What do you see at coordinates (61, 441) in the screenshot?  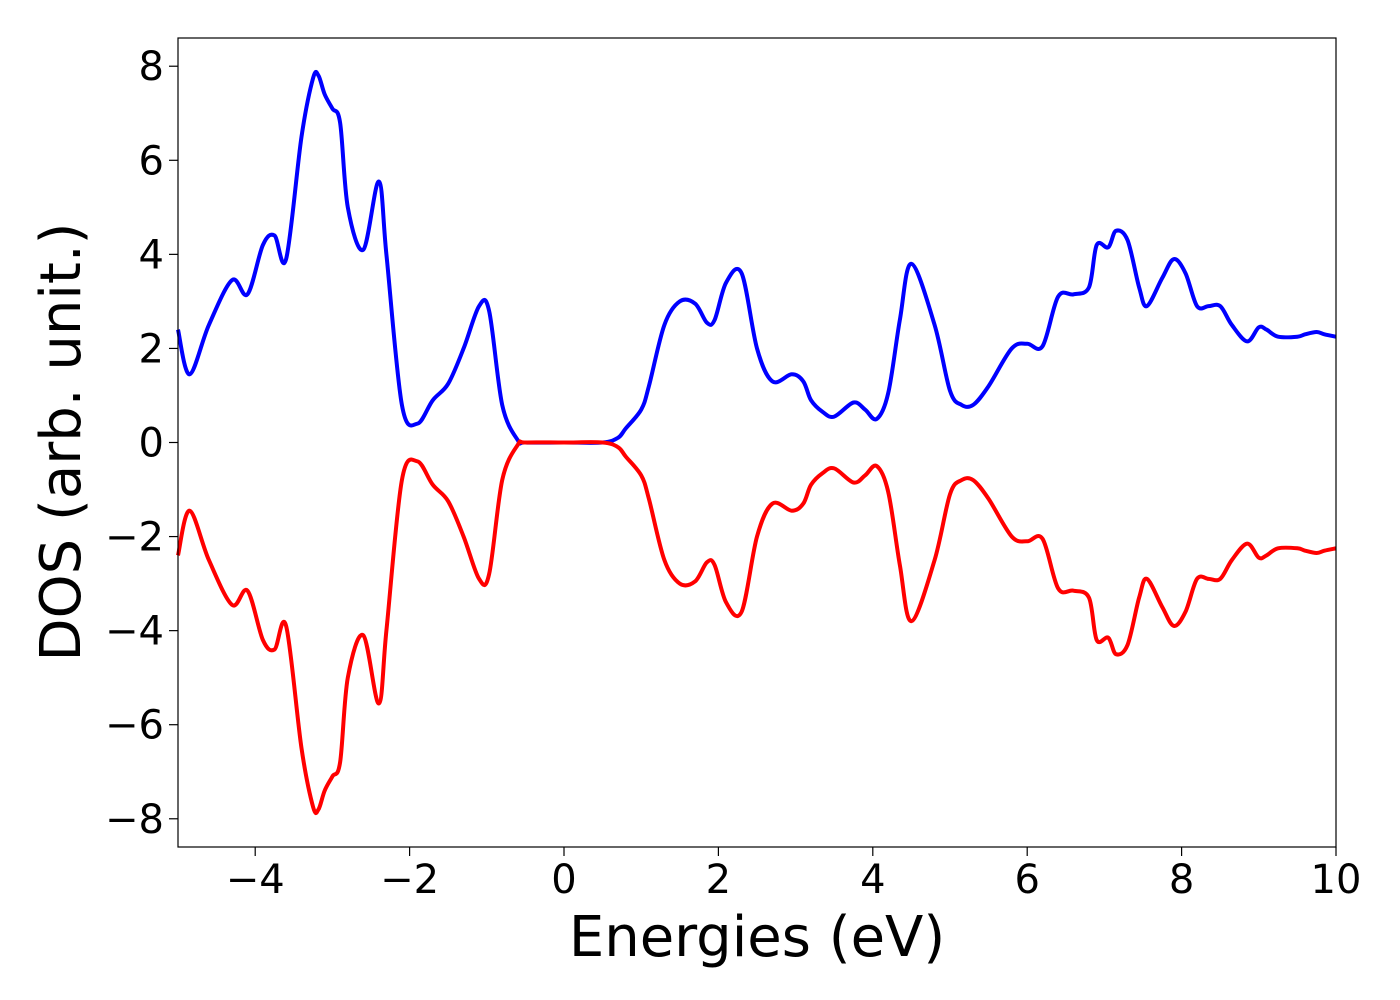 I see `y-axis-label: DOS (arb. unit.)` at bounding box center [61, 441].